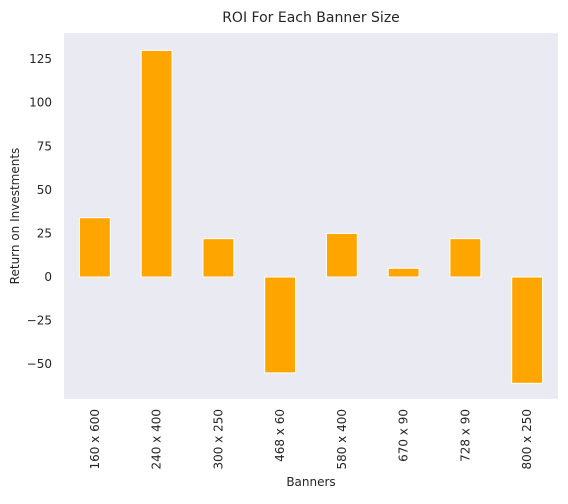 This screenshot has width=568, height=504. I want to click on x-tick-label: 728 x 90, so click(465, 435).